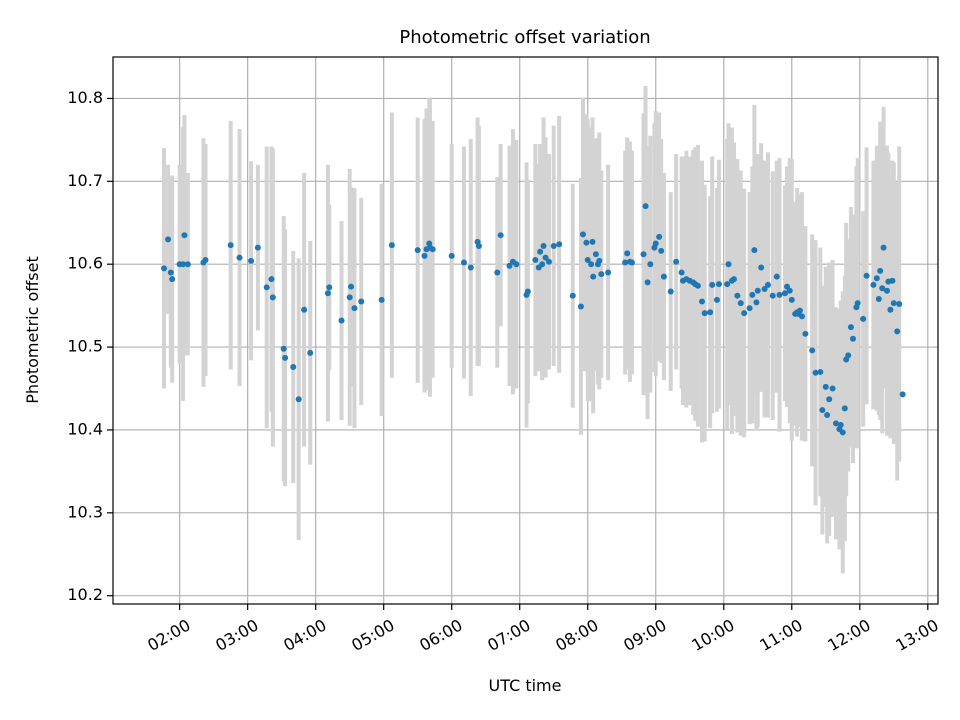 Image resolution: width=960 pixels, height=720 pixels. I want to click on chart-title: Photometric offset variation, so click(524, 37).